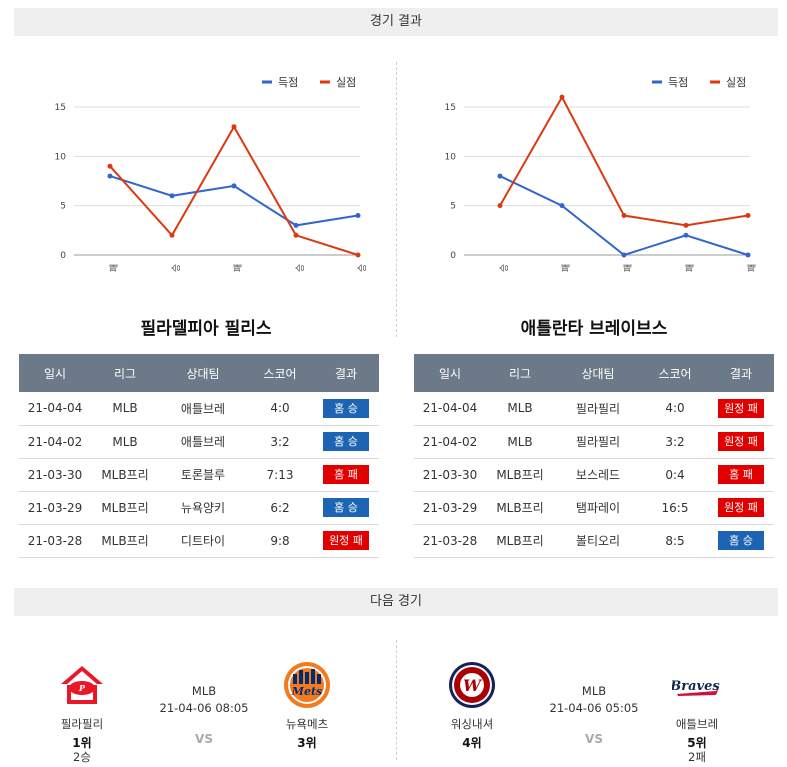 The height and width of the screenshot is (767, 787). I want to click on home-team: P 필라필리 1위 2승, so click(82, 711).